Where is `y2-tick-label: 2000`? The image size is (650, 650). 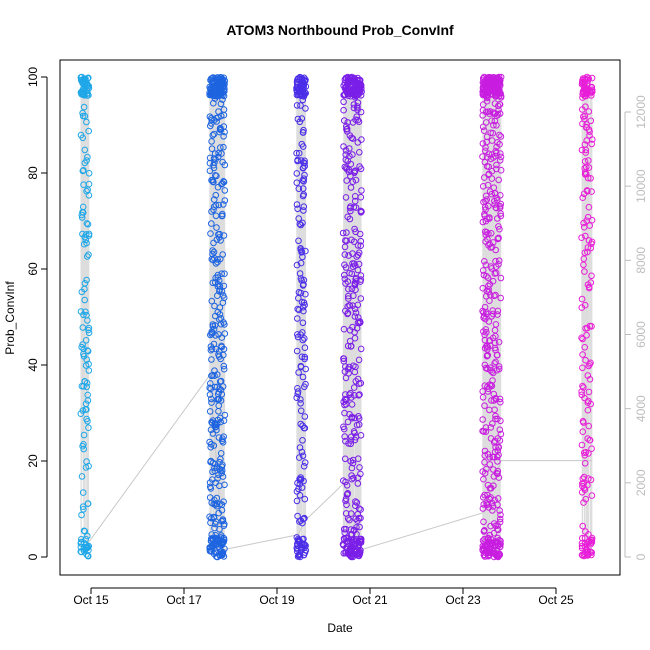
y2-tick-label: 2000 is located at coordinates (641, 482).